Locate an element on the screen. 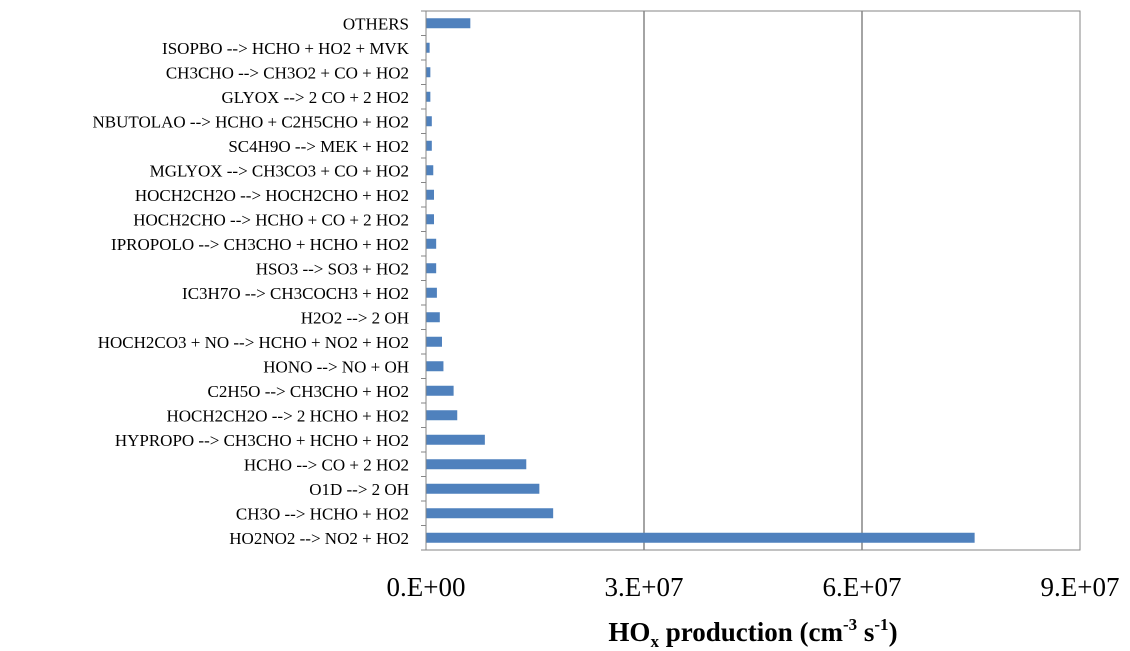 This screenshot has height=651, width=1130. category-label: MGLYOX --> CH3CO3 + CO + HO2 is located at coordinates (279, 170).